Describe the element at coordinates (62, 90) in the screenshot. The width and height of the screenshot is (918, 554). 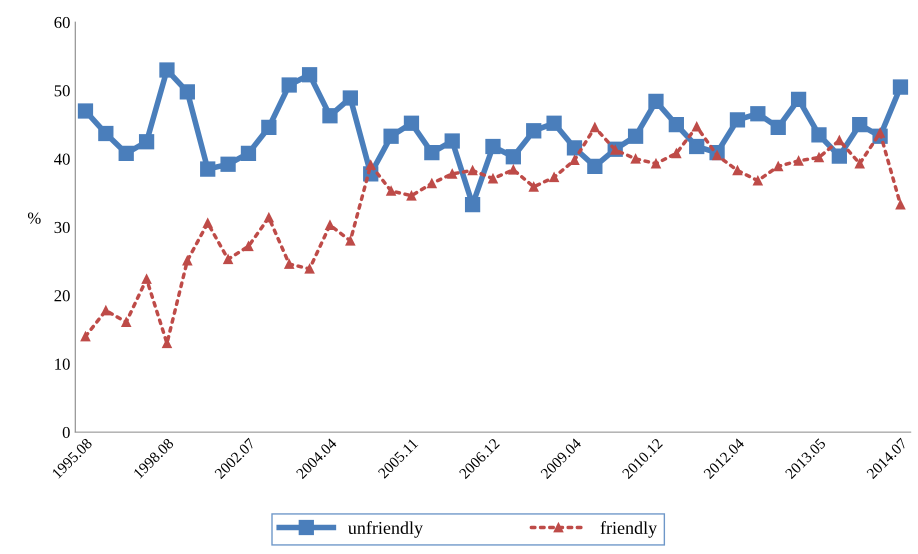
I see `y-tick-label: 50` at that location.